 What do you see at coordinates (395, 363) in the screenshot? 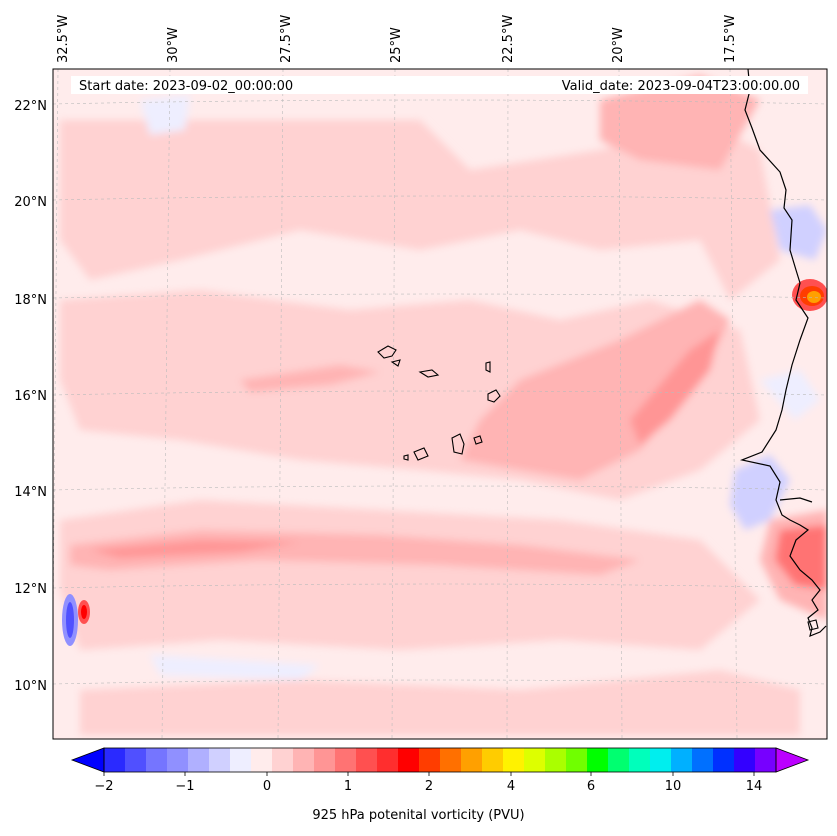
I see `island-sao-vicente` at bounding box center [395, 363].